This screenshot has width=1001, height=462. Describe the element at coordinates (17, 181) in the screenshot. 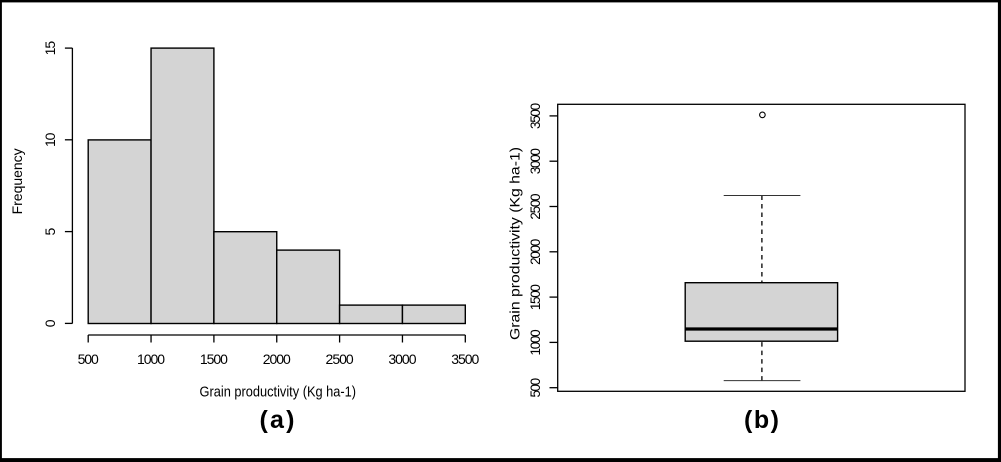

I see `svg-text: Frequency` at that location.